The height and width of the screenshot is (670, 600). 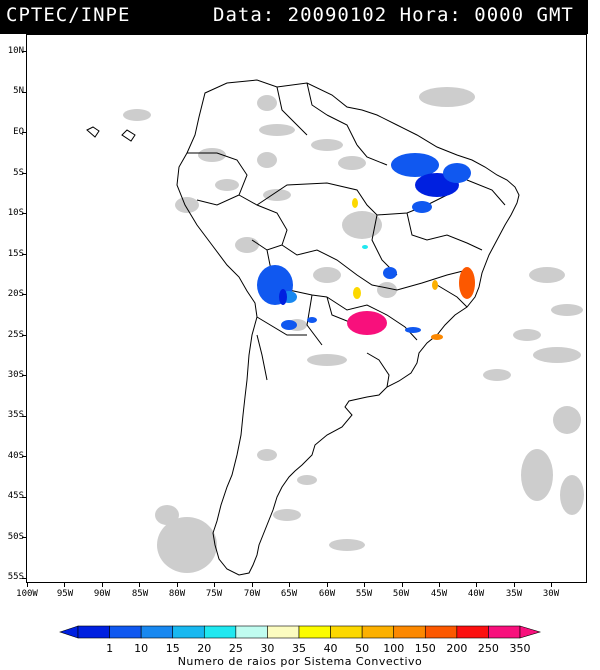 What do you see at coordinates (476, 594) in the screenshot?
I see `lon-label: 40W` at bounding box center [476, 594].